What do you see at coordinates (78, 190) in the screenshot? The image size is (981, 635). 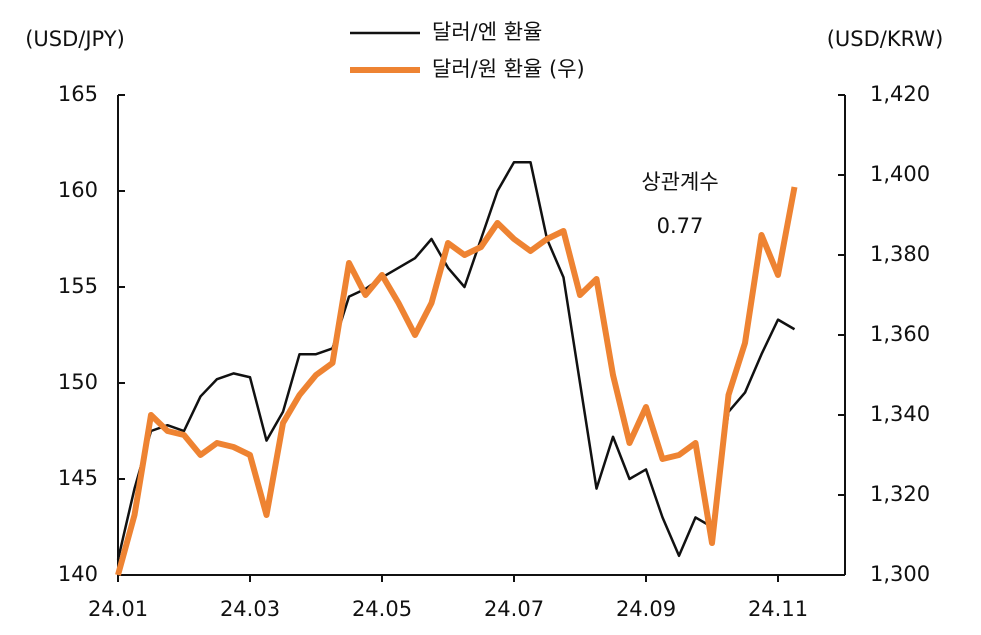 I see `y-tick-label: 160` at bounding box center [78, 190].